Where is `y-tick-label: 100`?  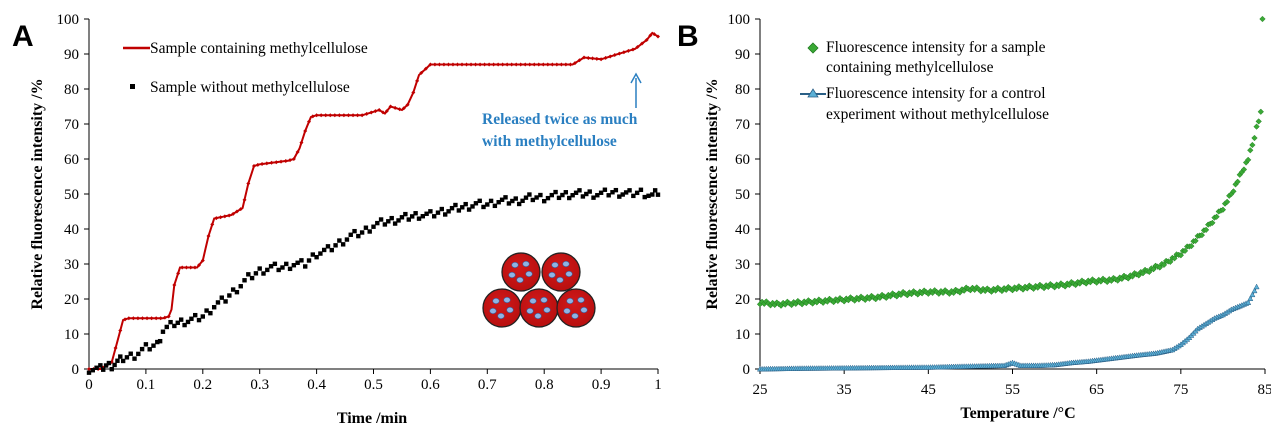
y-tick-label: 100 is located at coordinates (68, 20).